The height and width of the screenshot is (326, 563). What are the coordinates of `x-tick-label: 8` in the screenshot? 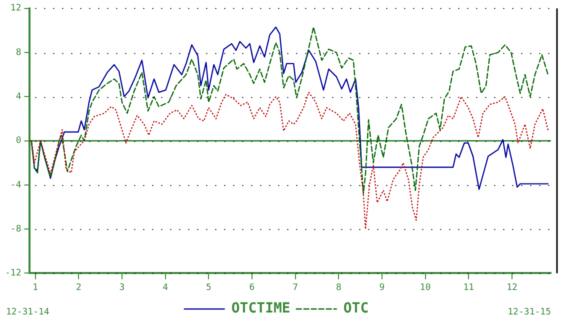 It's located at (339, 287).